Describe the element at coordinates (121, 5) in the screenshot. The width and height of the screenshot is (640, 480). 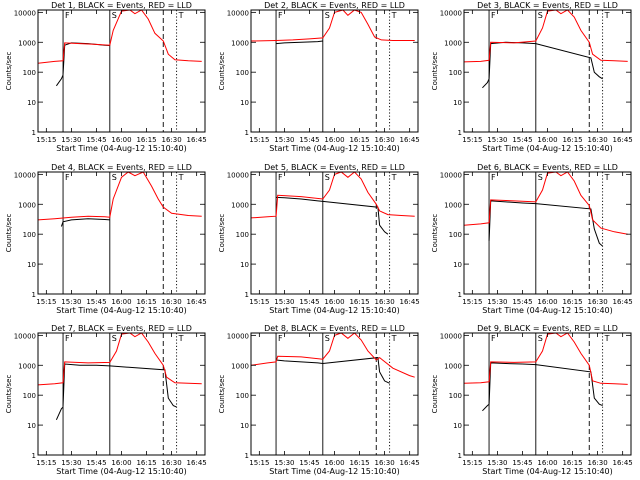
I see `panel-title: Det 1, BLACK = Events, RED = LLD` at that location.